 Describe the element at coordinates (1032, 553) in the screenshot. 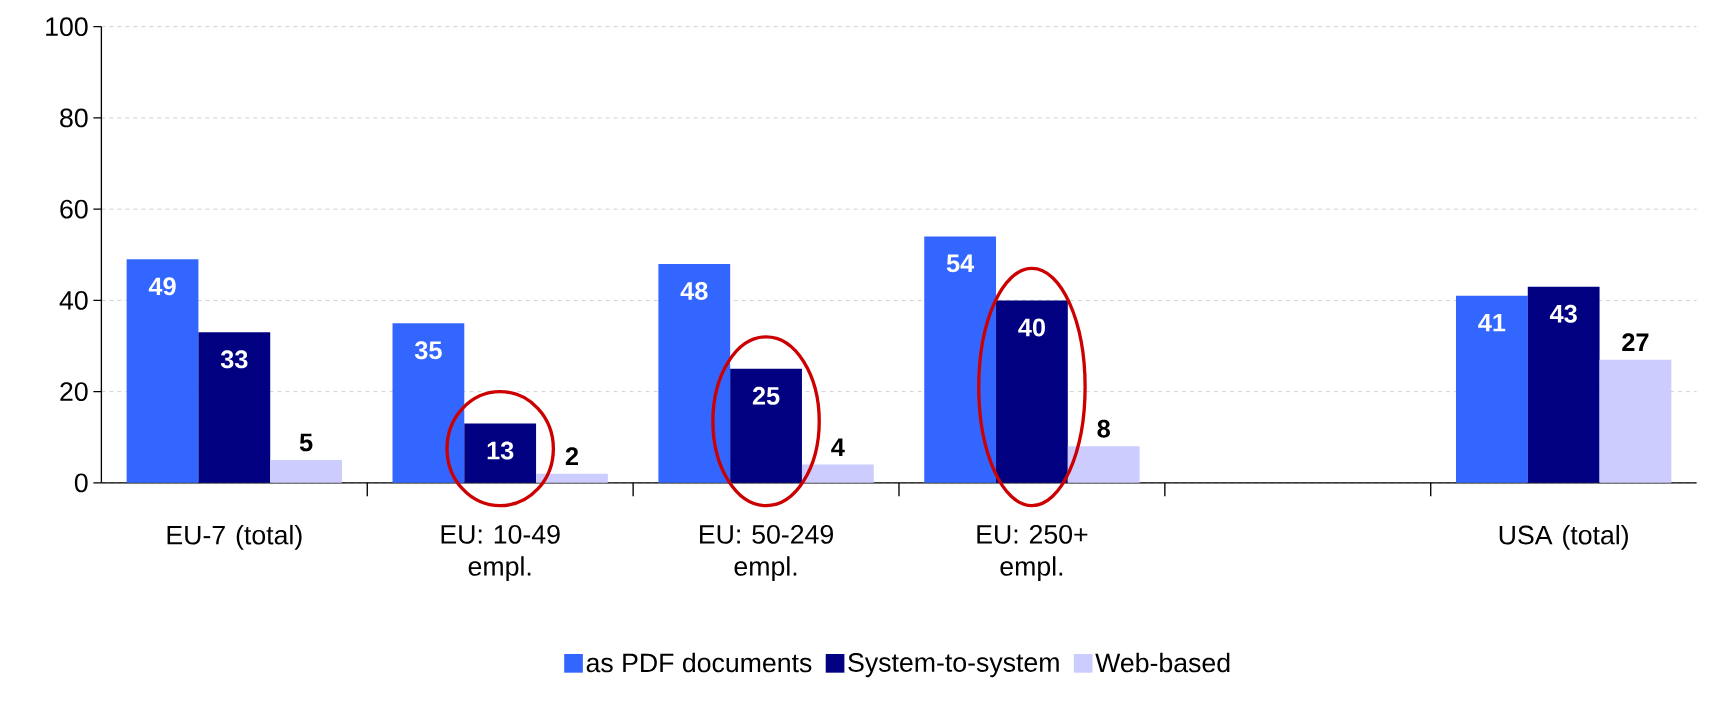

I see `x-tick-label: EU: 250+ empl.` at that location.